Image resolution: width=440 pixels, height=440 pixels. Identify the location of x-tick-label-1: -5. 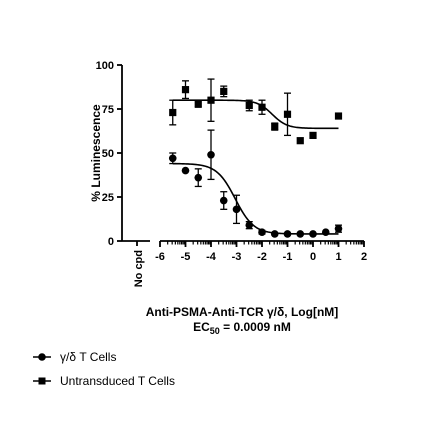
(186, 257).